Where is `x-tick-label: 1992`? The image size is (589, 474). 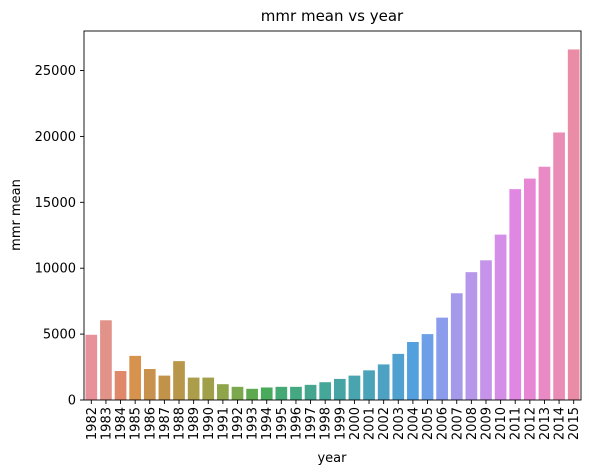
x-tick-label: 1992 is located at coordinates (238, 423).